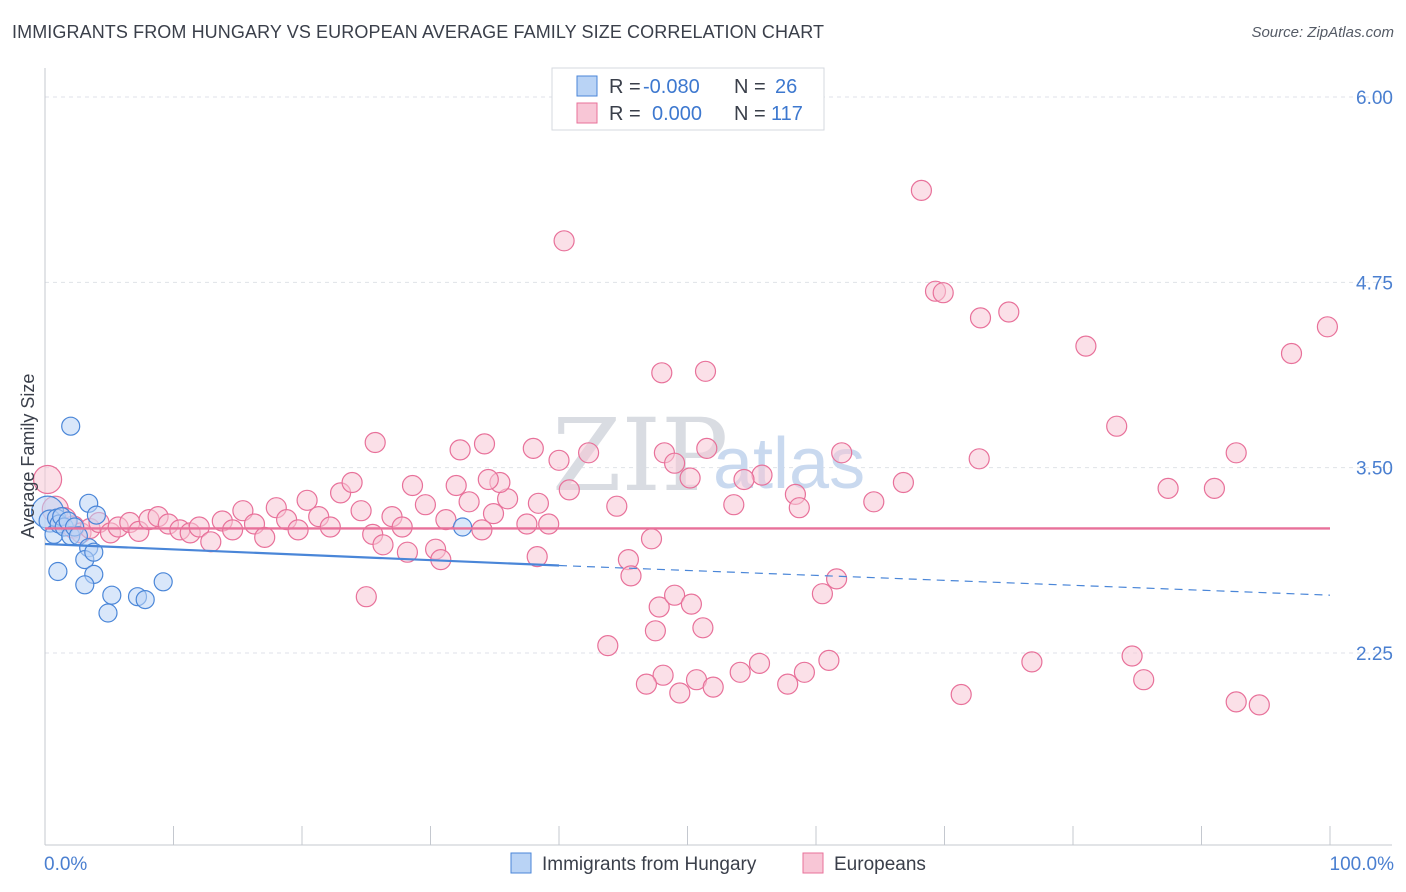 This screenshot has height=892, width=1406. I want to click on legend-n-label-1: N =, so click(750, 87).